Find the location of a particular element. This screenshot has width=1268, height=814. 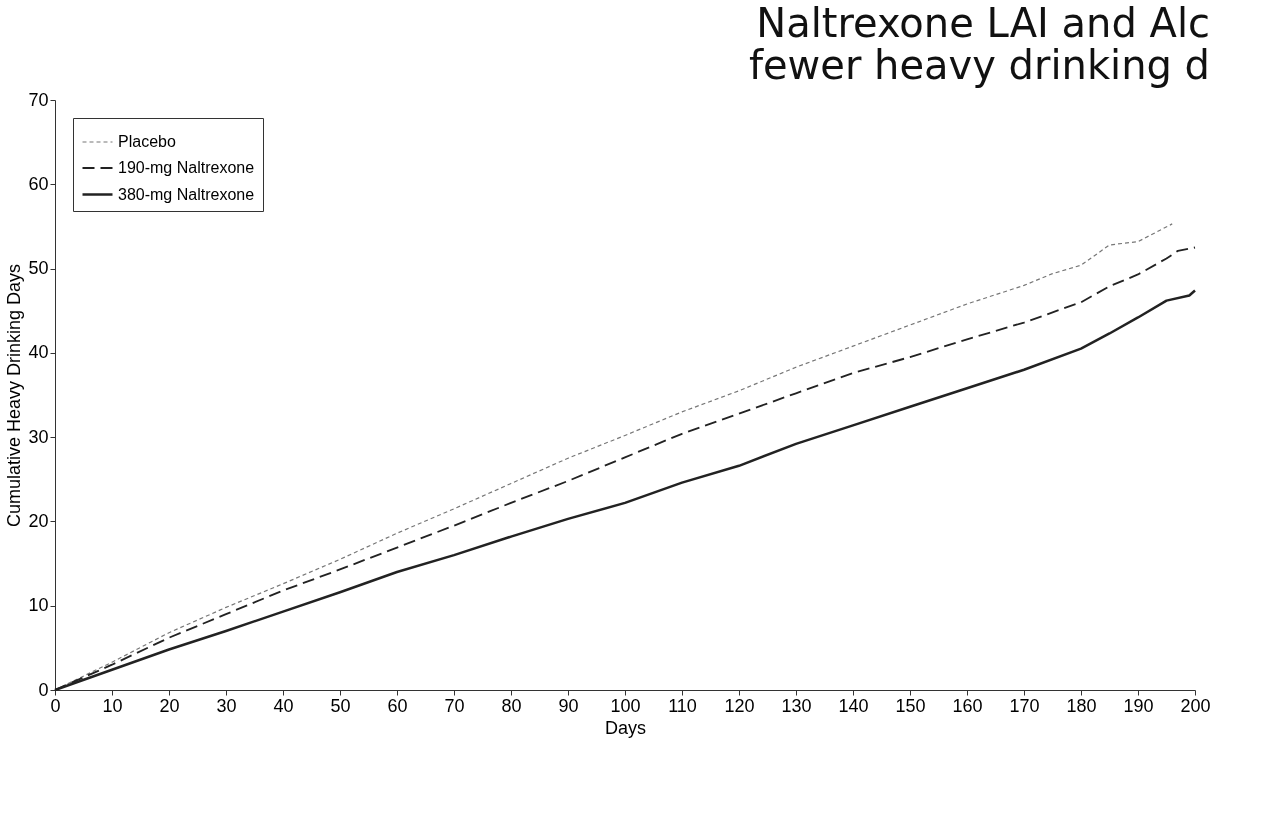

x-tick-label: 10 is located at coordinates (112, 705).